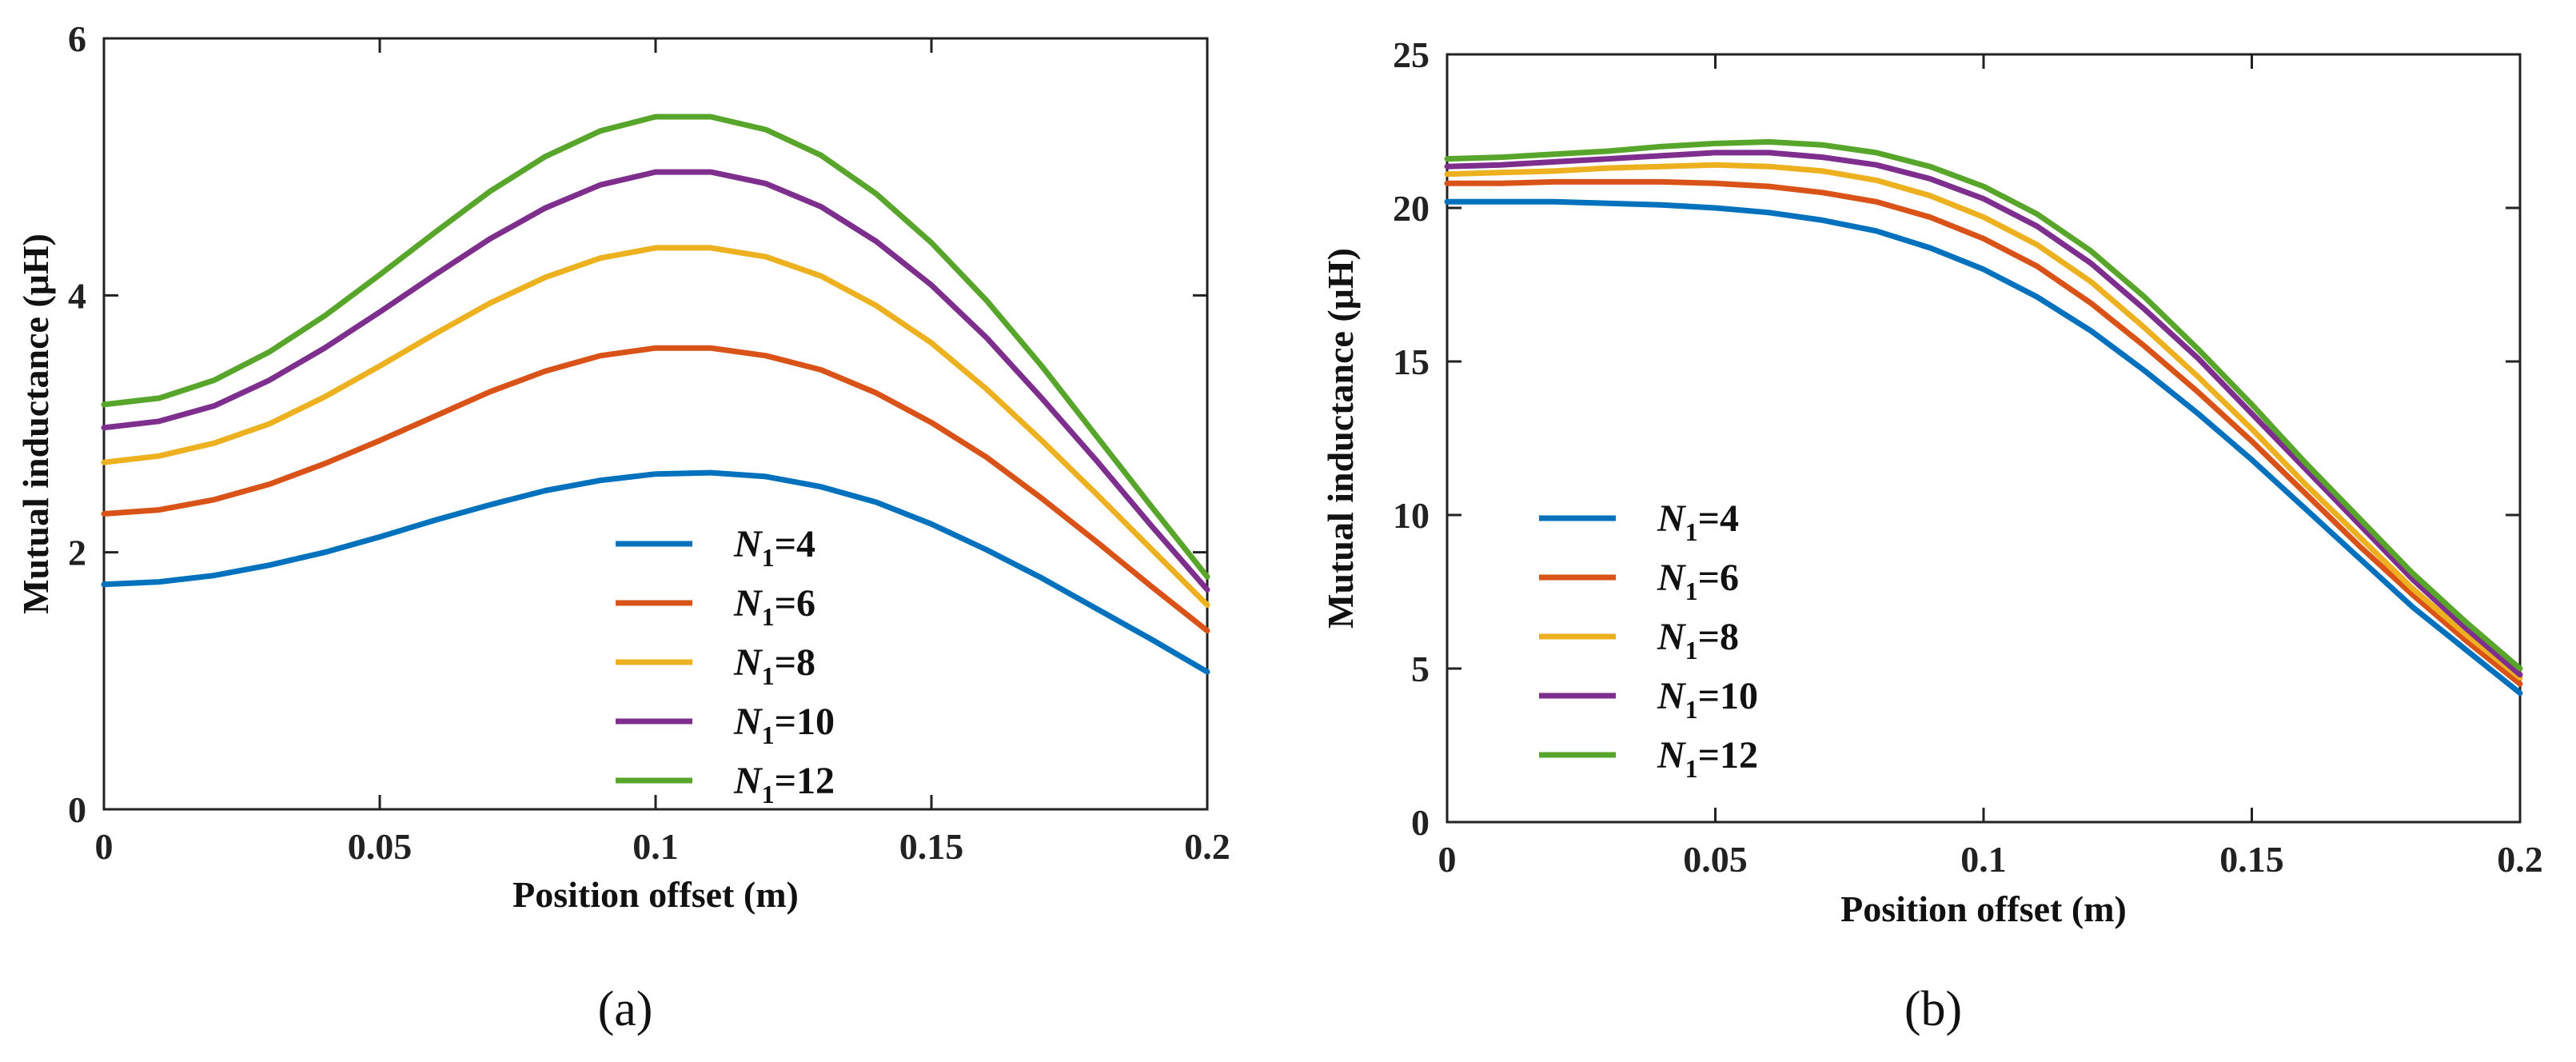 The image size is (2576, 1062). I want to click on y-tick-label: 5, so click(1421, 669).